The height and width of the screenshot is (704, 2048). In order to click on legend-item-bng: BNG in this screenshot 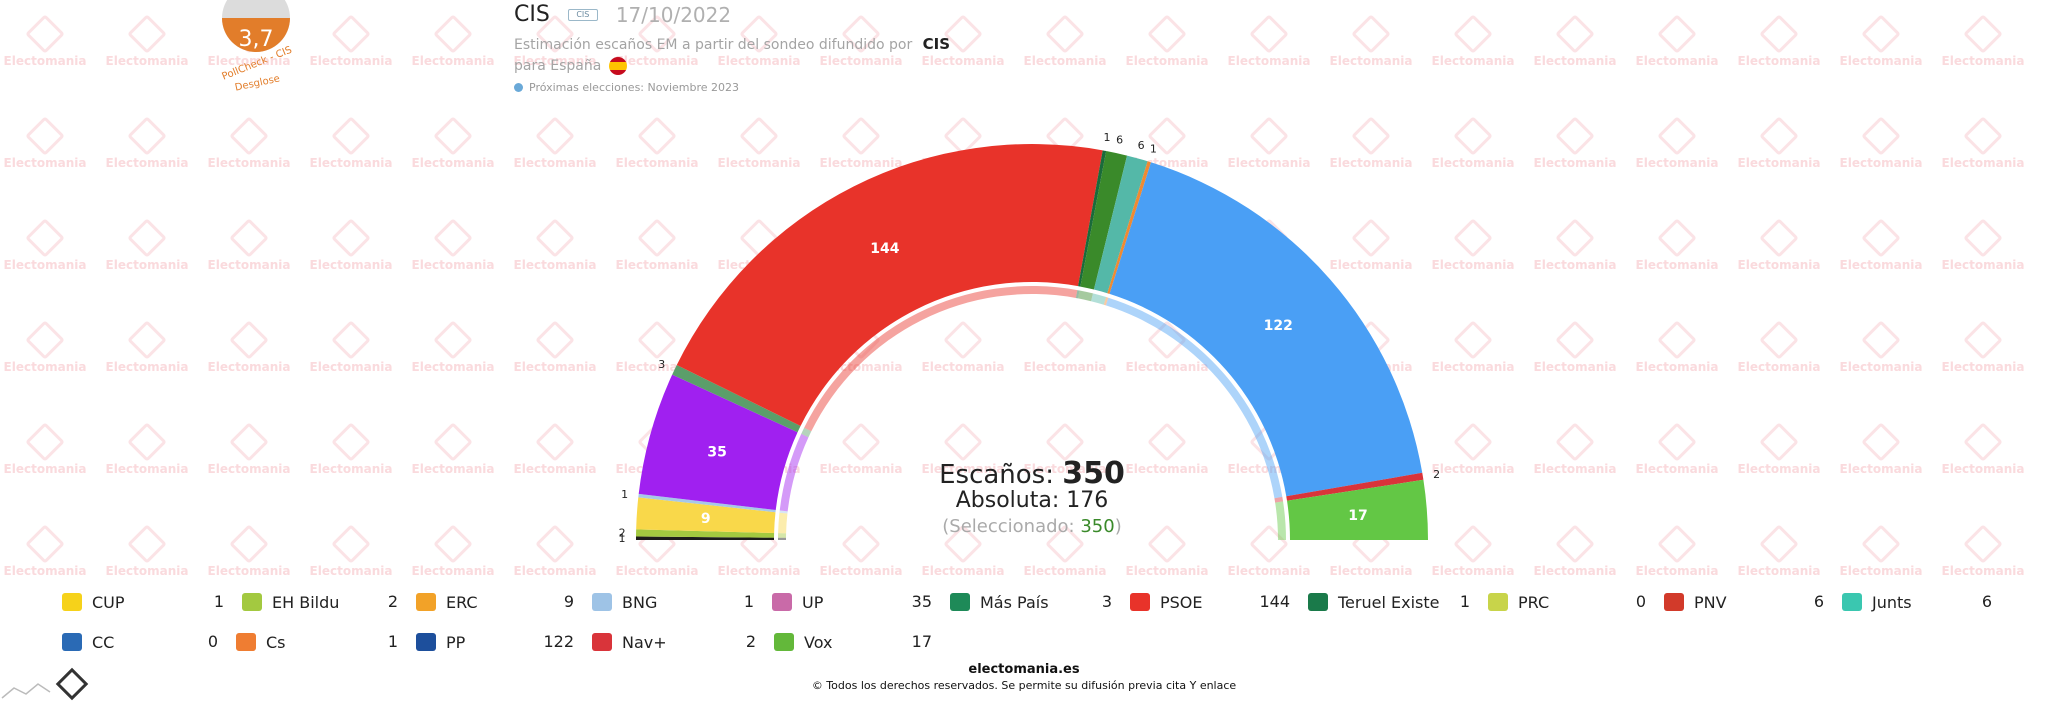, I will do `click(624, 602)`.